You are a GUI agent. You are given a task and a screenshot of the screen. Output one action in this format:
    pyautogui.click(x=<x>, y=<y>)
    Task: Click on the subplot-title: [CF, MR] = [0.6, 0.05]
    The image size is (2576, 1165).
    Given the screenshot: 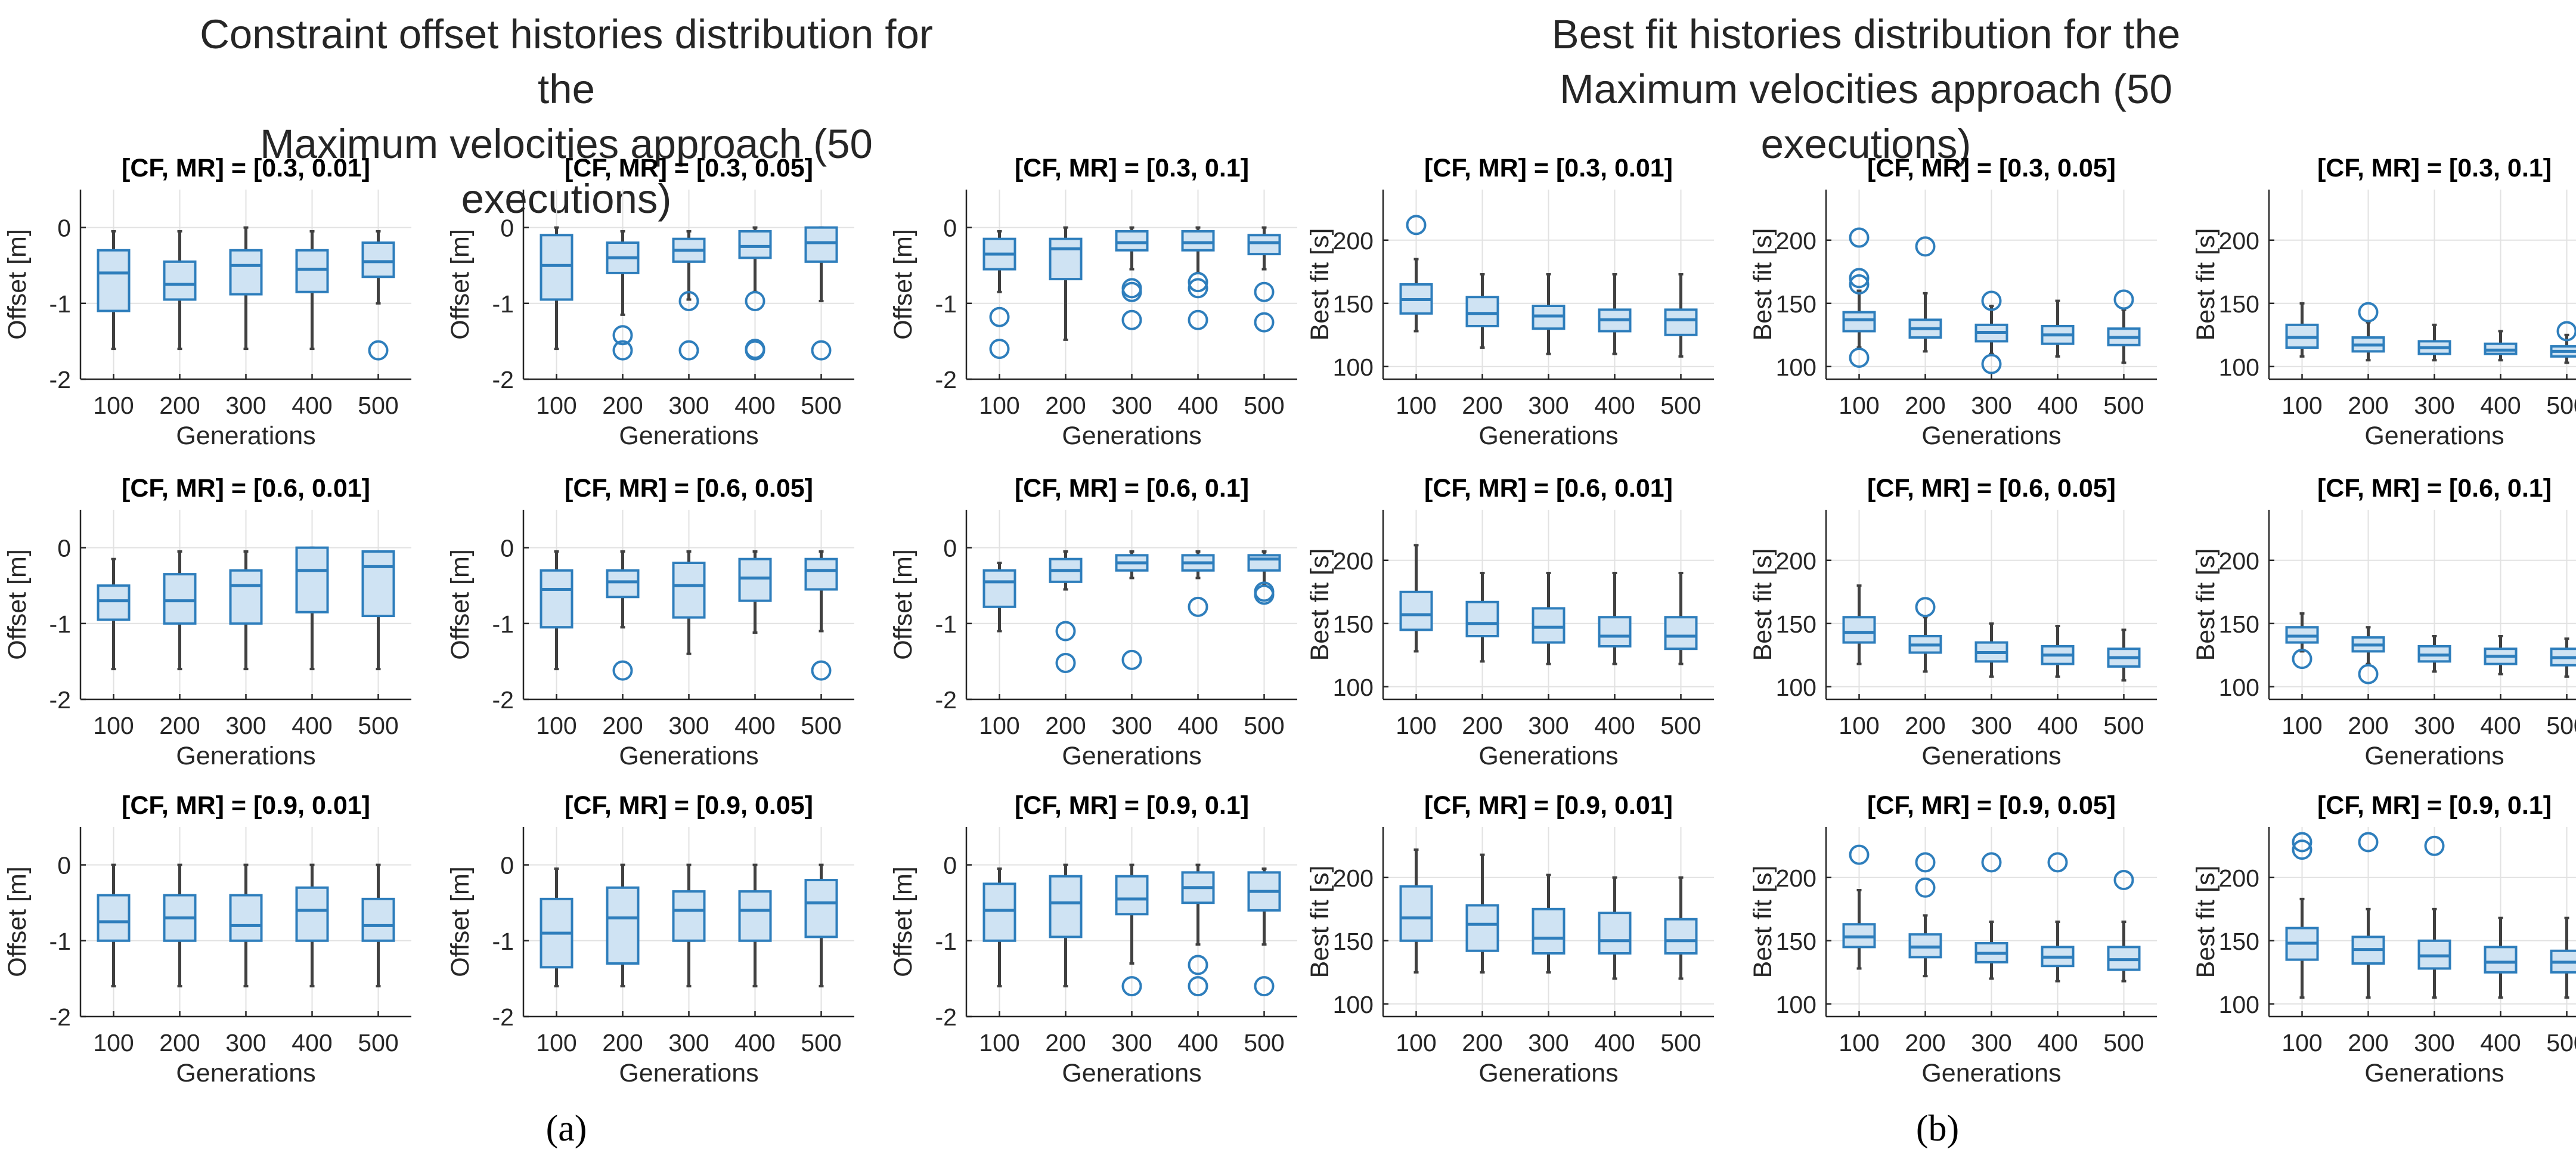 What is the action you would take?
    pyautogui.click(x=689, y=489)
    